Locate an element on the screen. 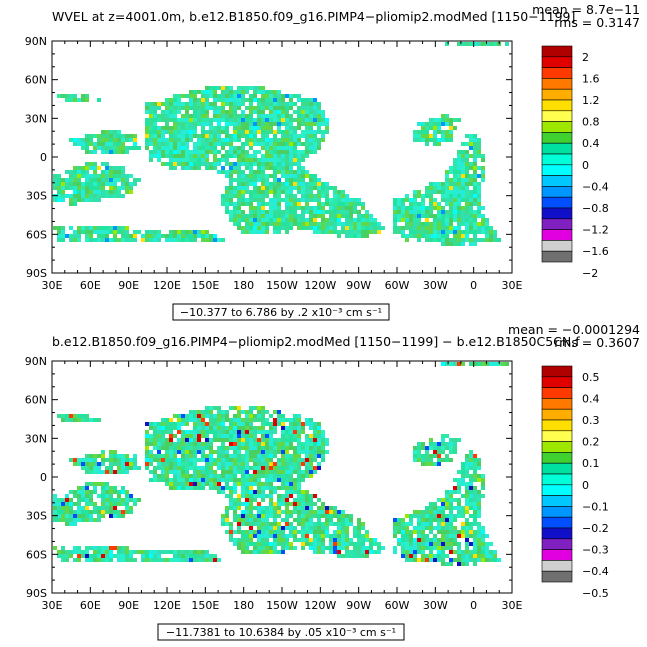 Image resolution: width=647 pixels, height=647 pixels. lat-tick-label: 90S is located at coordinates (36, 273).